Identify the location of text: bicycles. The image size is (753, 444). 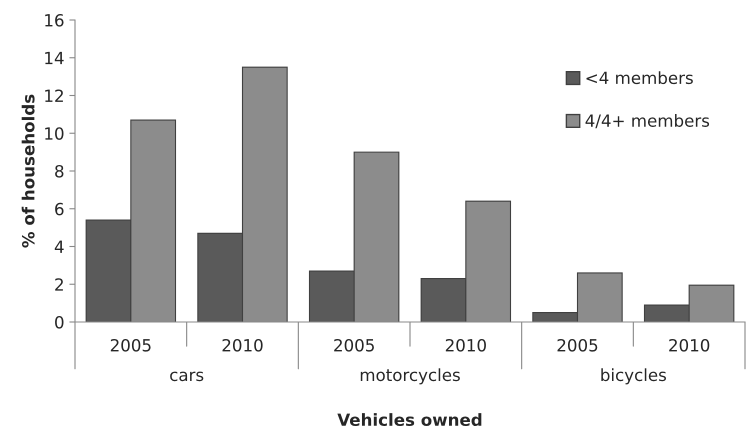
(633, 376).